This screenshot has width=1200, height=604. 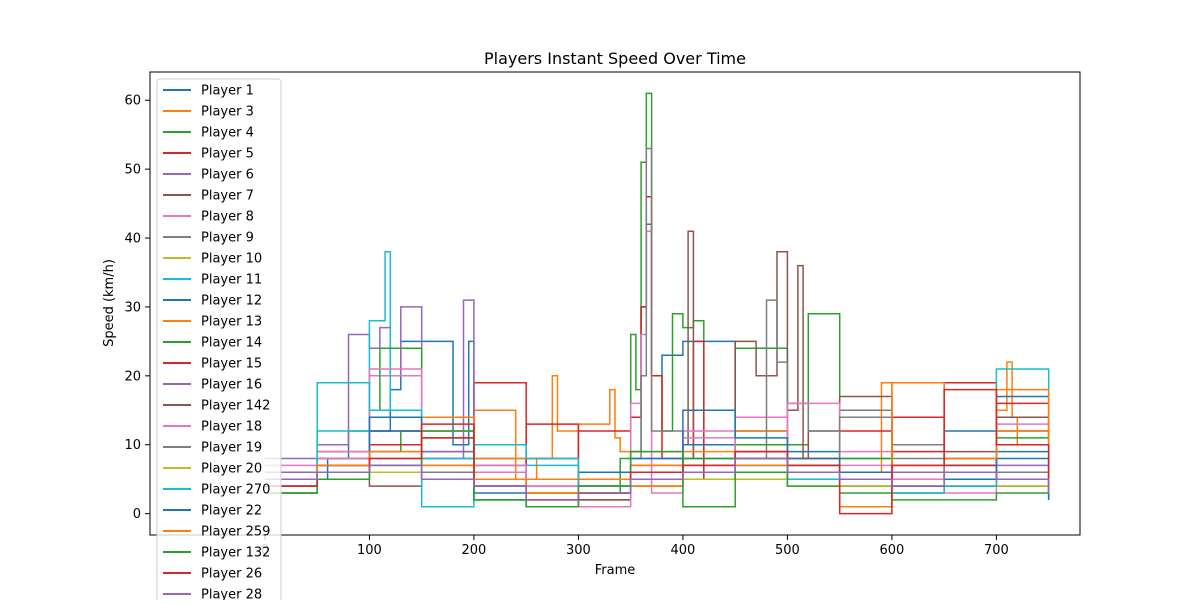 What do you see at coordinates (787, 550) in the screenshot?
I see `x-tick-label: 500` at bounding box center [787, 550].